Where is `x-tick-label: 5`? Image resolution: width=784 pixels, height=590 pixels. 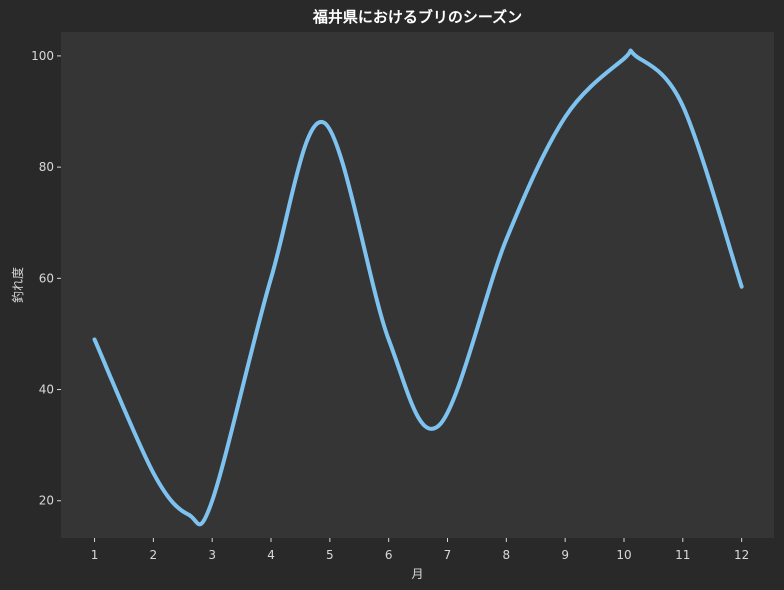 x-tick-label: 5 is located at coordinates (330, 555).